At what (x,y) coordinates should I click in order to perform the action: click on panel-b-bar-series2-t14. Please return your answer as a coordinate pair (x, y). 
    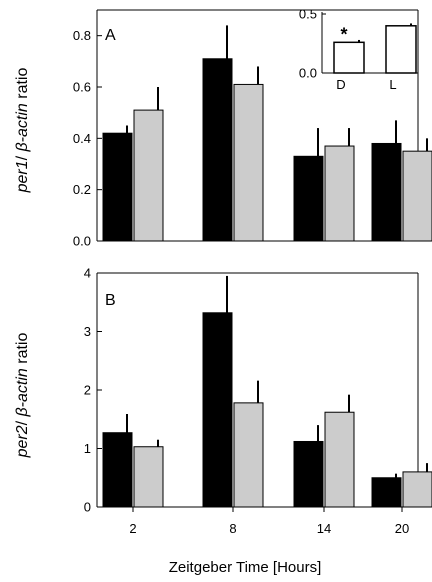
    Looking at the image, I should click on (339, 459).